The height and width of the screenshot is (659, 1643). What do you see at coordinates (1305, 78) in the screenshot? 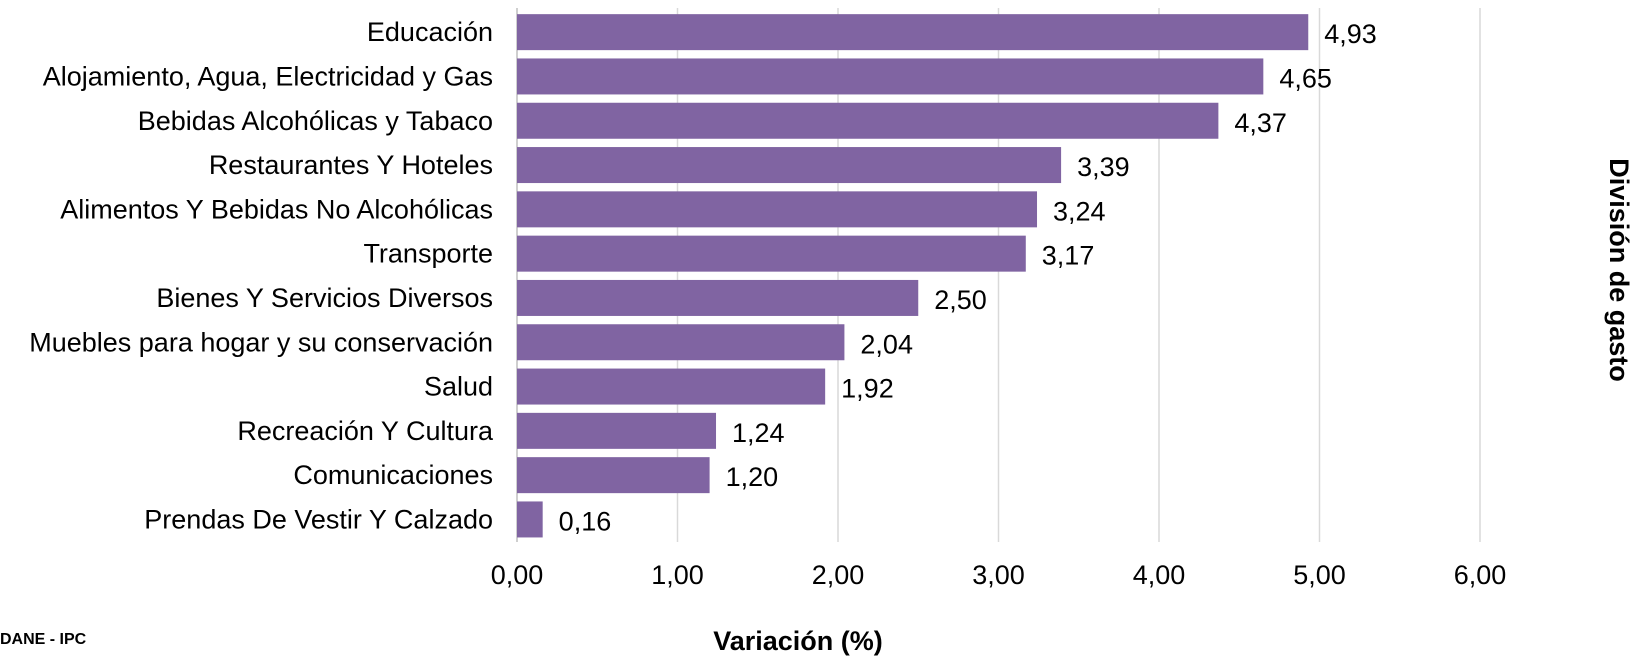
I see `data-label: 4,65` at bounding box center [1305, 78].